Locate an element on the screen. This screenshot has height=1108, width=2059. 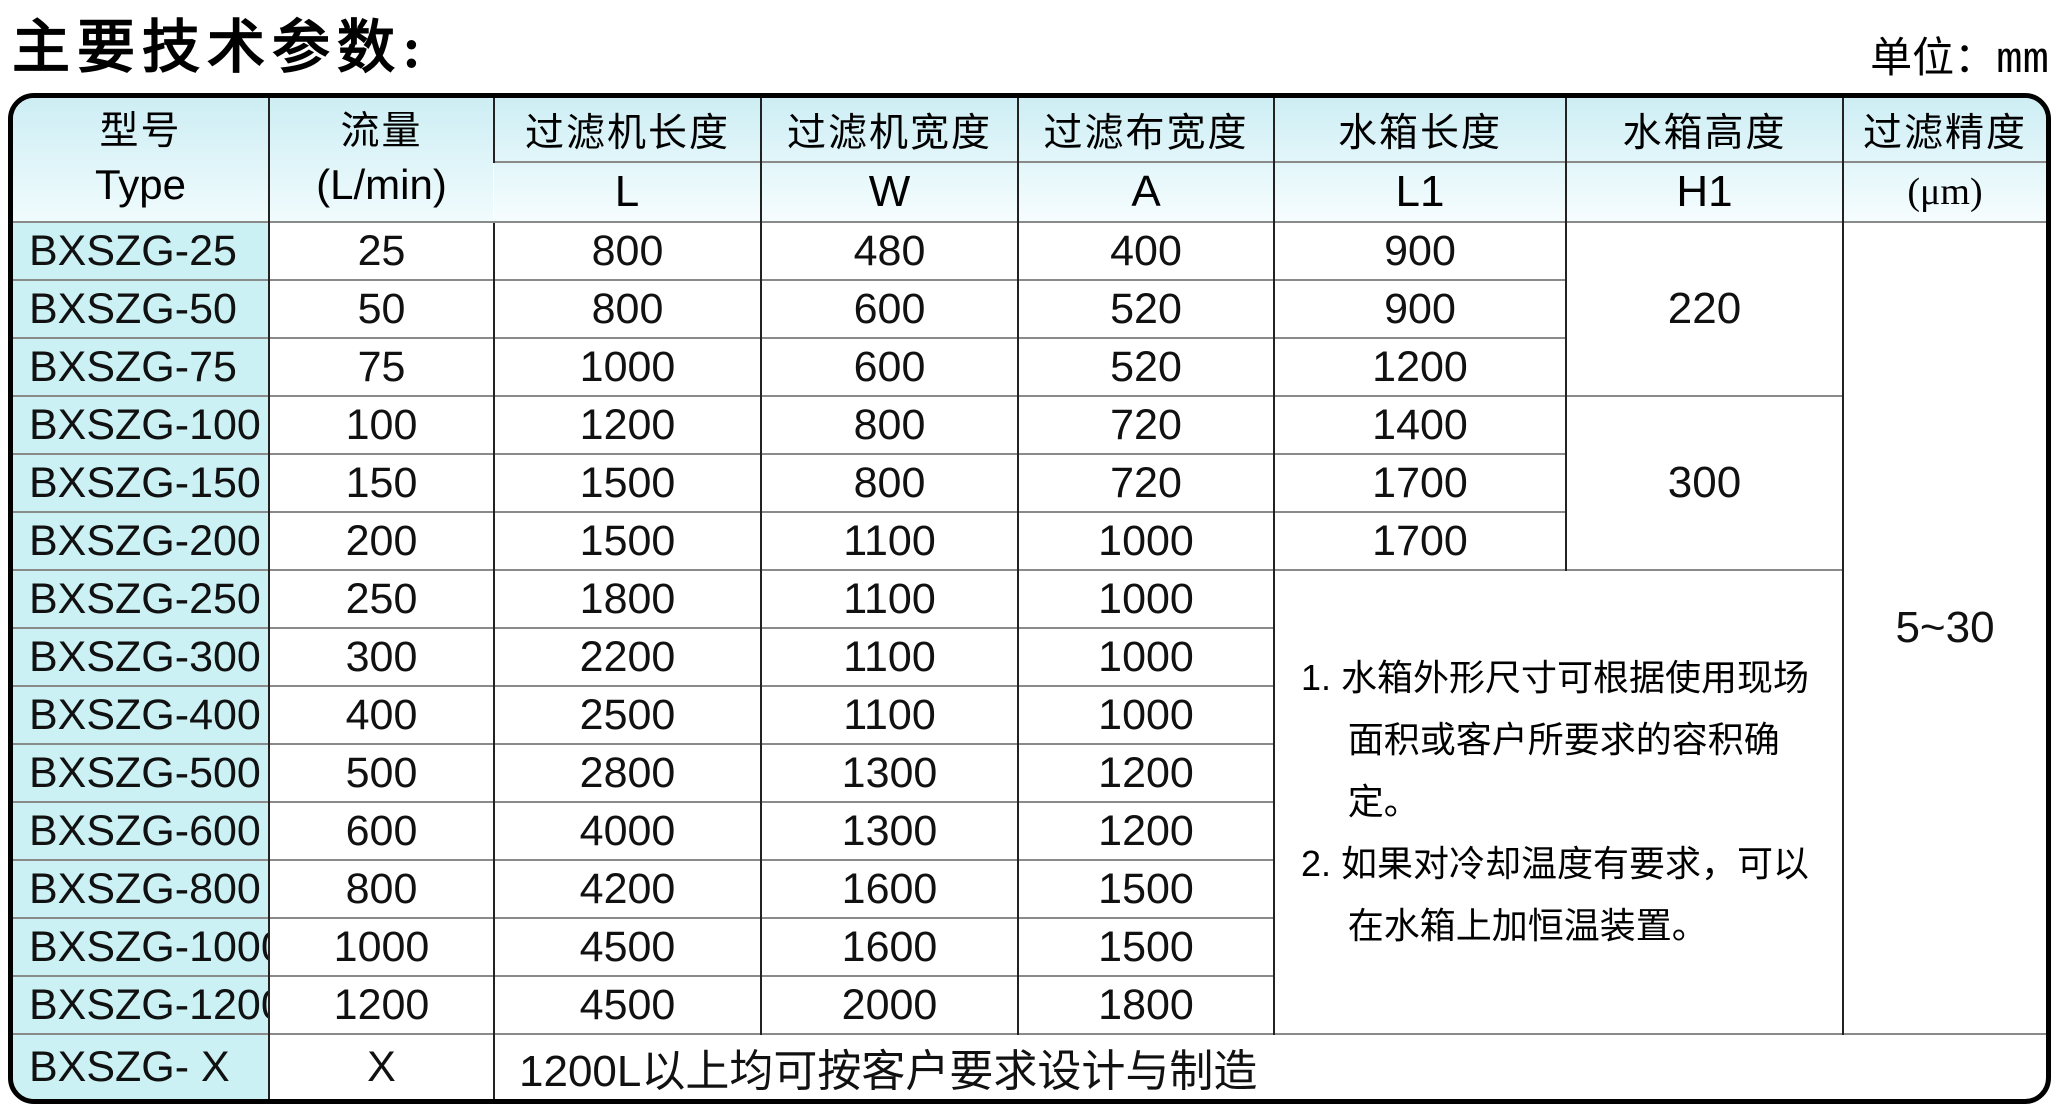
header-tank-length: 水箱长度 is located at coordinates (1419, 130).